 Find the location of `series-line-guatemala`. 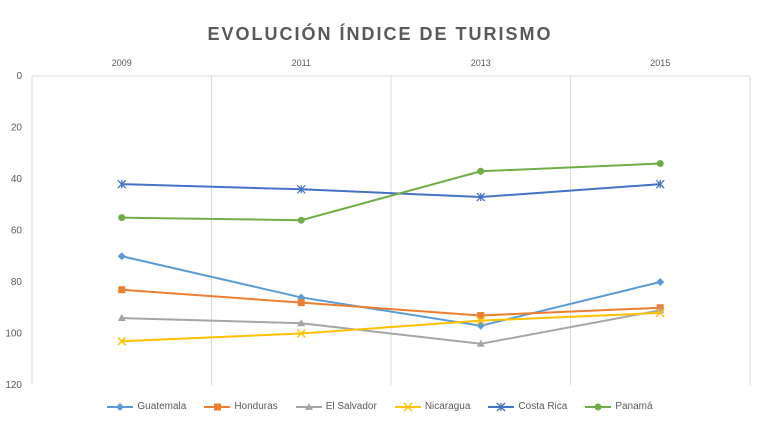

series-line-guatemala is located at coordinates (391, 291).